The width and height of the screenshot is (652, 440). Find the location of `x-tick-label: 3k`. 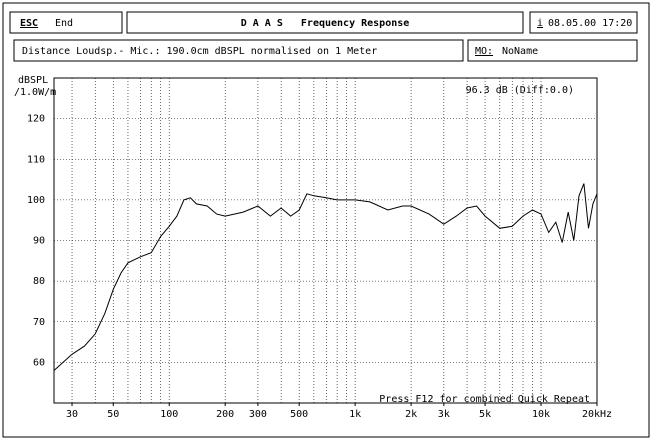

x-tick-label: 3k is located at coordinates (444, 414).